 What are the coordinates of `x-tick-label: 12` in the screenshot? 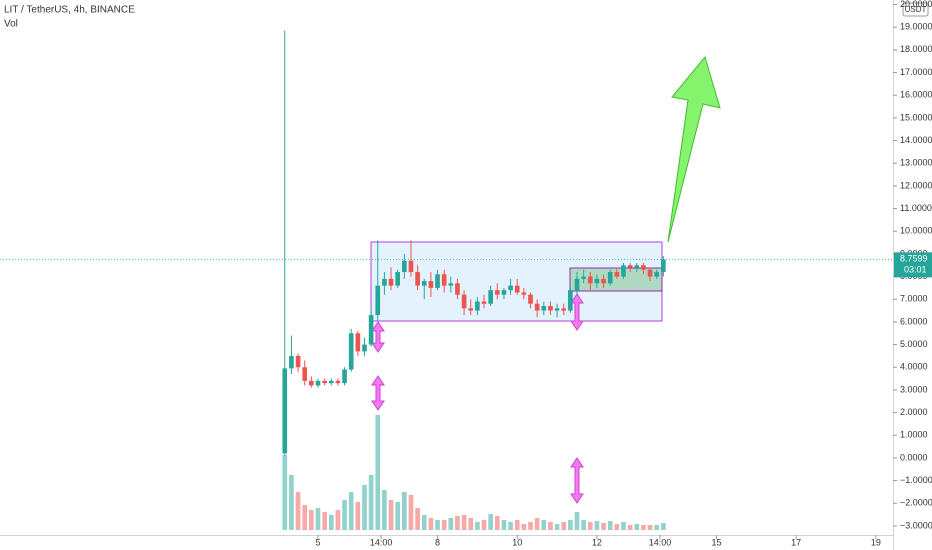 It's located at (597, 542).